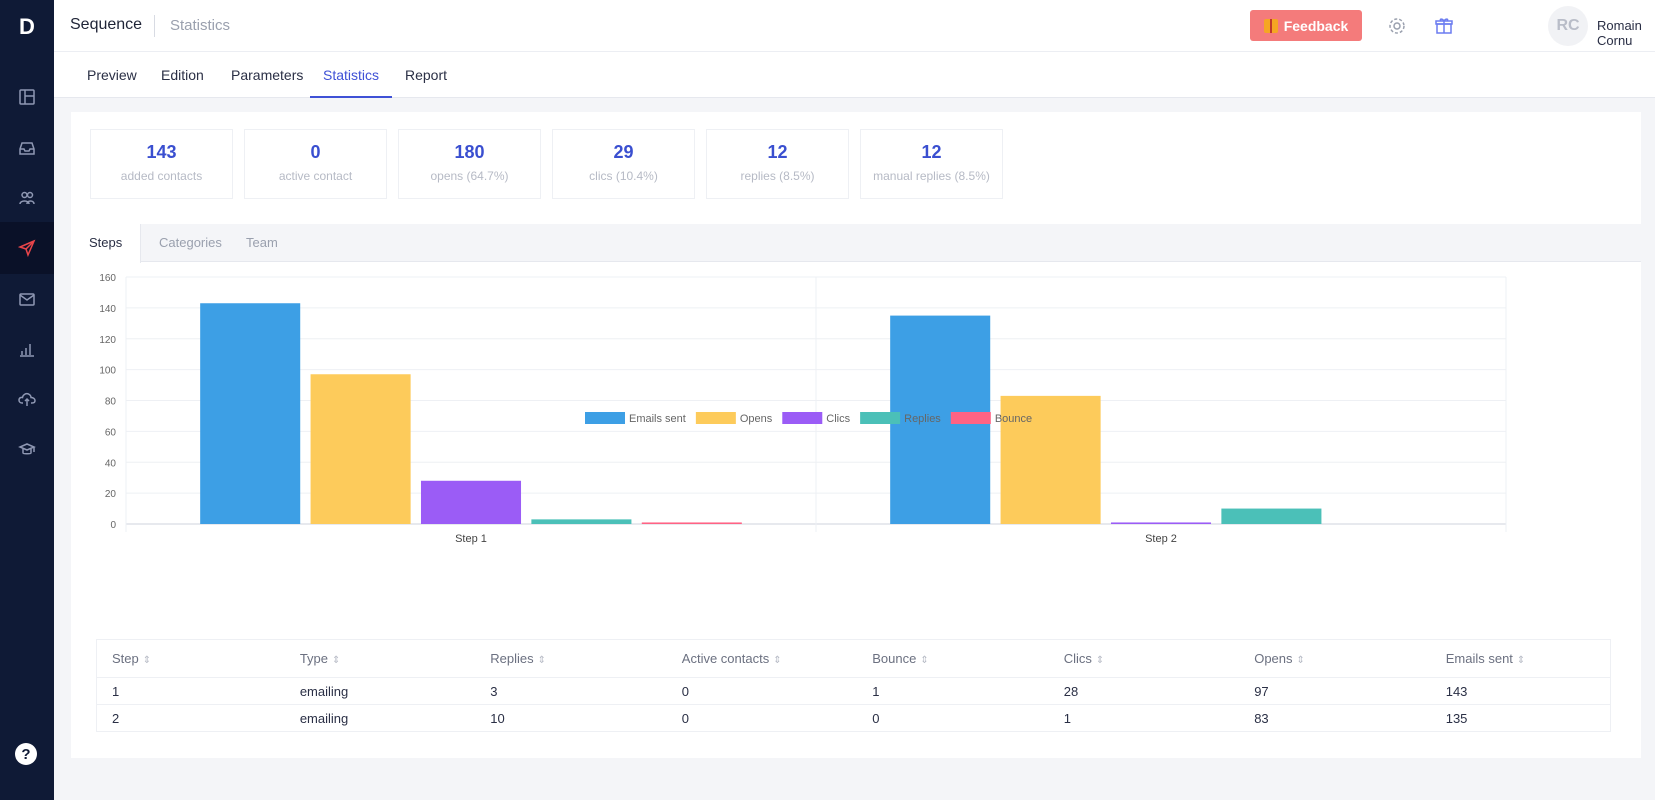 Image resolution: width=1655 pixels, height=800 pixels. Describe the element at coordinates (1335, 718) in the screenshot. I see `table-cell: 83` at that location.